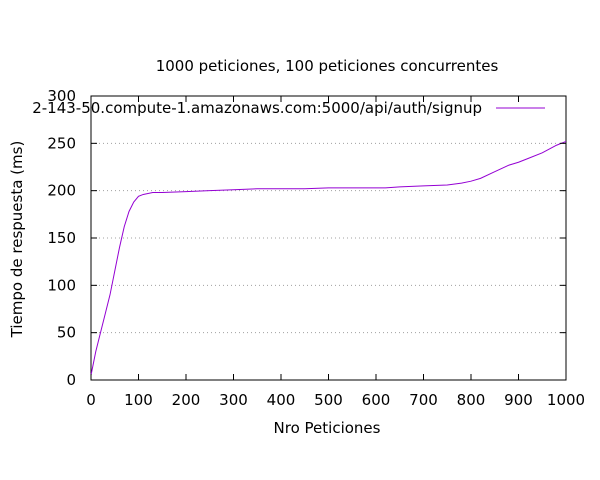 The image size is (600, 480). What do you see at coordinates (61, 191) in the screenshot?
I see `y-tick-label: 200` at bounding box center [61, 191].